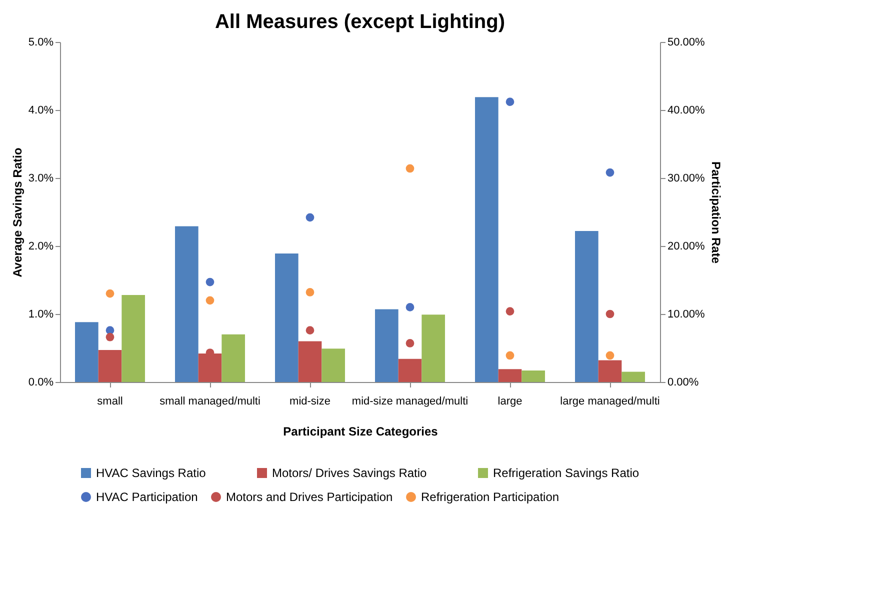 The image size is (888, 612). Describe the element at coordinates (41, 314) in the screenshot. I see `y-tick-label: 1.0%` at that location.